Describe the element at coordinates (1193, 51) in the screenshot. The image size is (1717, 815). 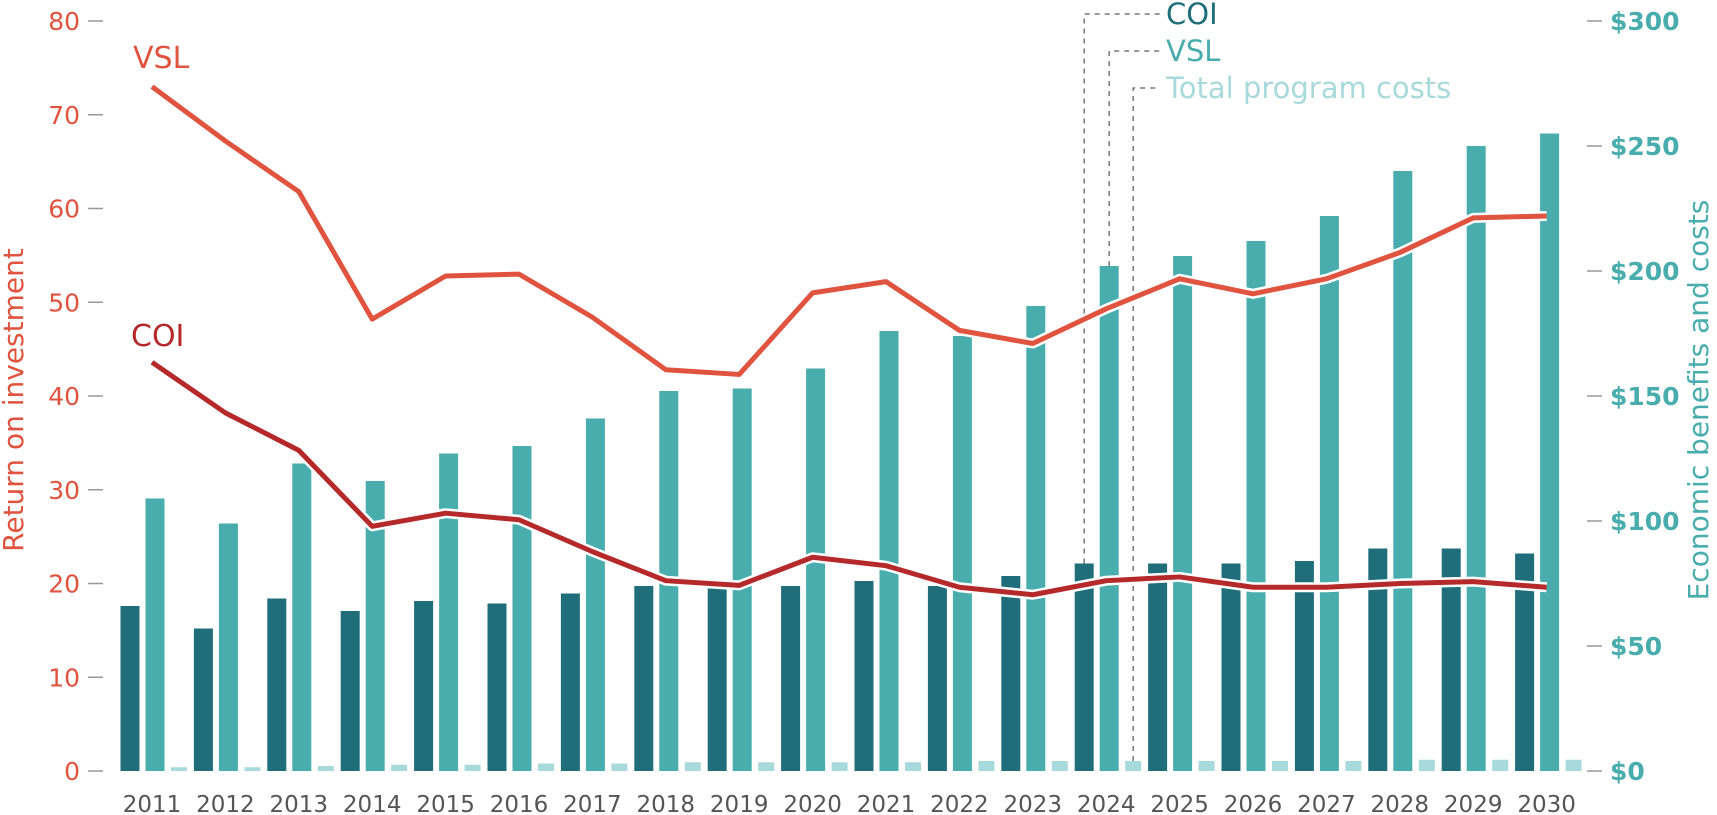
I see `legend-item-vsl: VSL` at that location.